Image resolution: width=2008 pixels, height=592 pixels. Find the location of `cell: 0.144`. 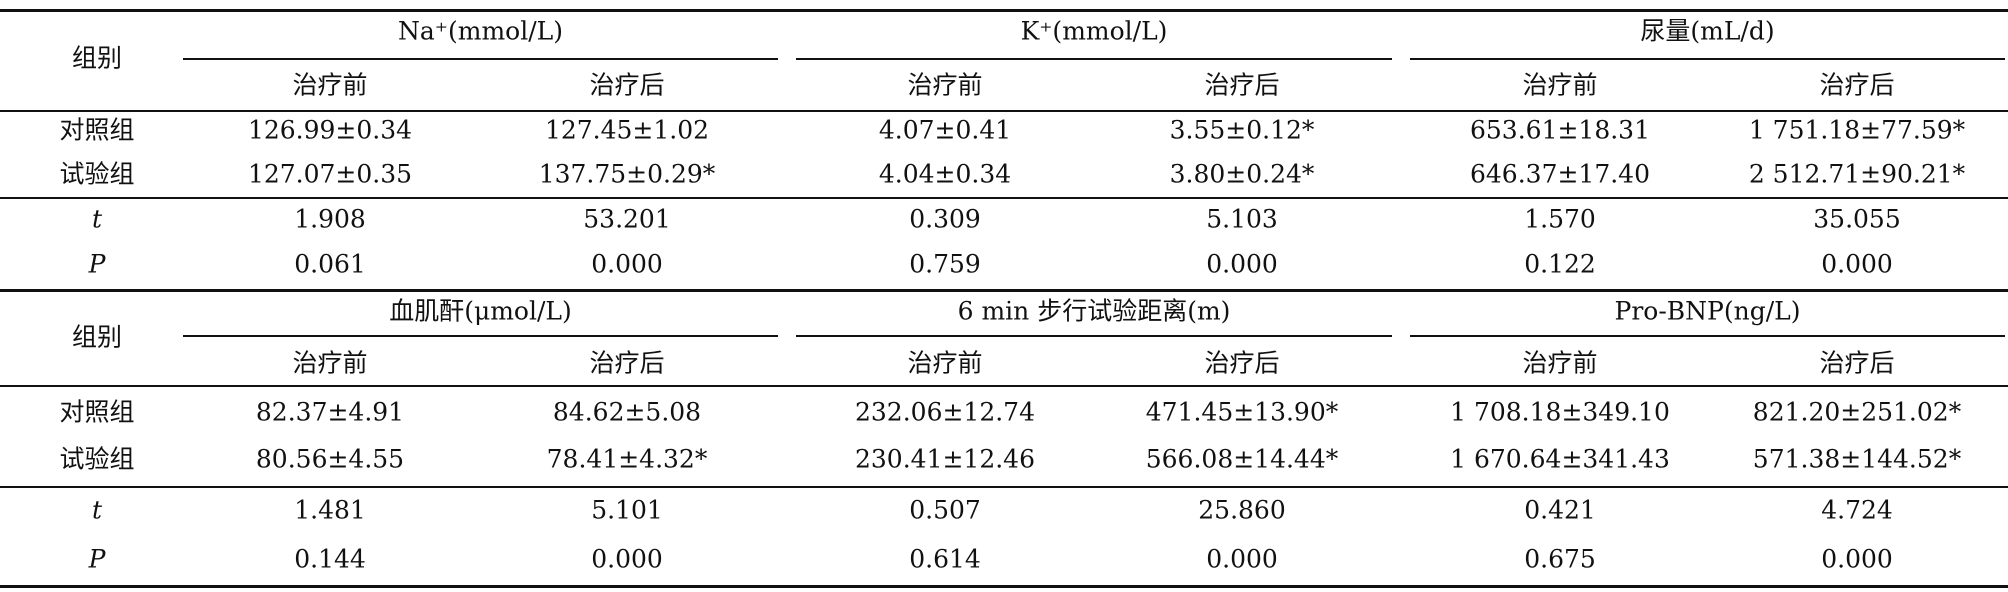

cell: 0.144 is located at coordinates (330, 559).